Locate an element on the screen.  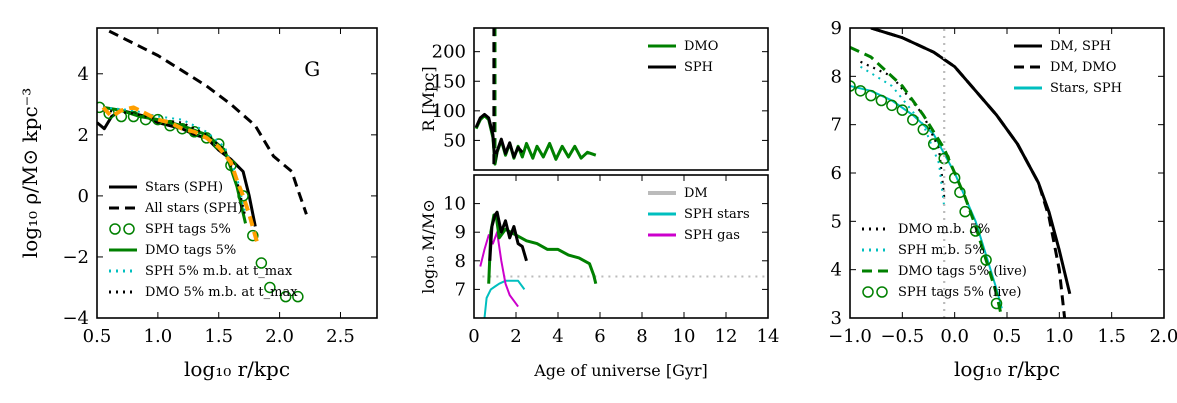
legend-item: DMO tags 5% (live) is located at coordinates (944, 271).